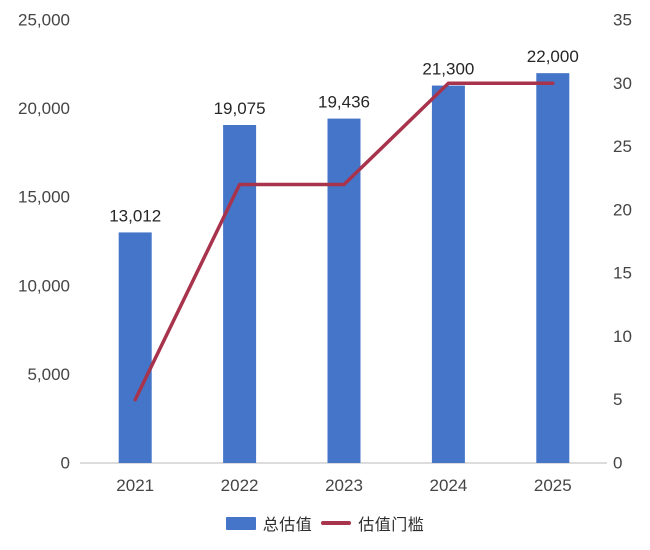  I want to click on right-axis-tick-10: 10, so click(622, 336).